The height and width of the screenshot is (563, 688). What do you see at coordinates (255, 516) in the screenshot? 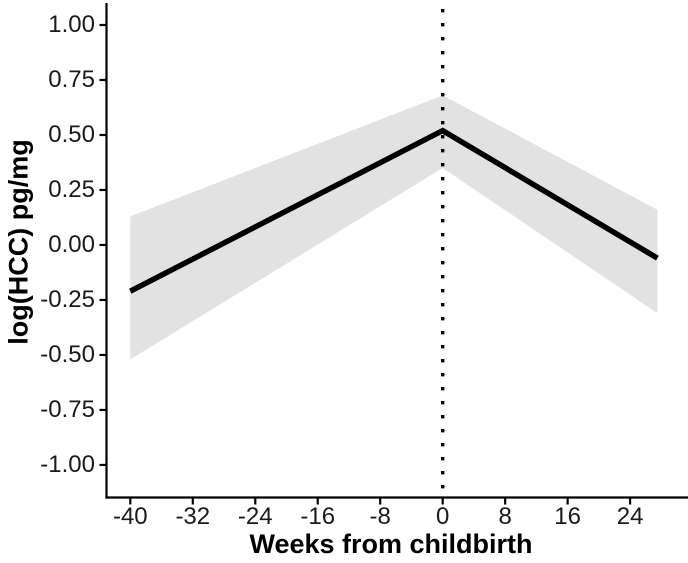
I see `x-tick-label: -24` at bounding box center [255, 516].